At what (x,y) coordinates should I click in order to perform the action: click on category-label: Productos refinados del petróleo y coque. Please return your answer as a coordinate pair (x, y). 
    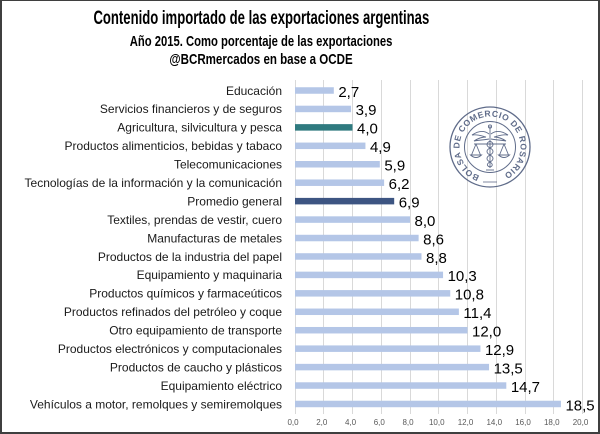
    Looking at the image, I should click on (173, 312).